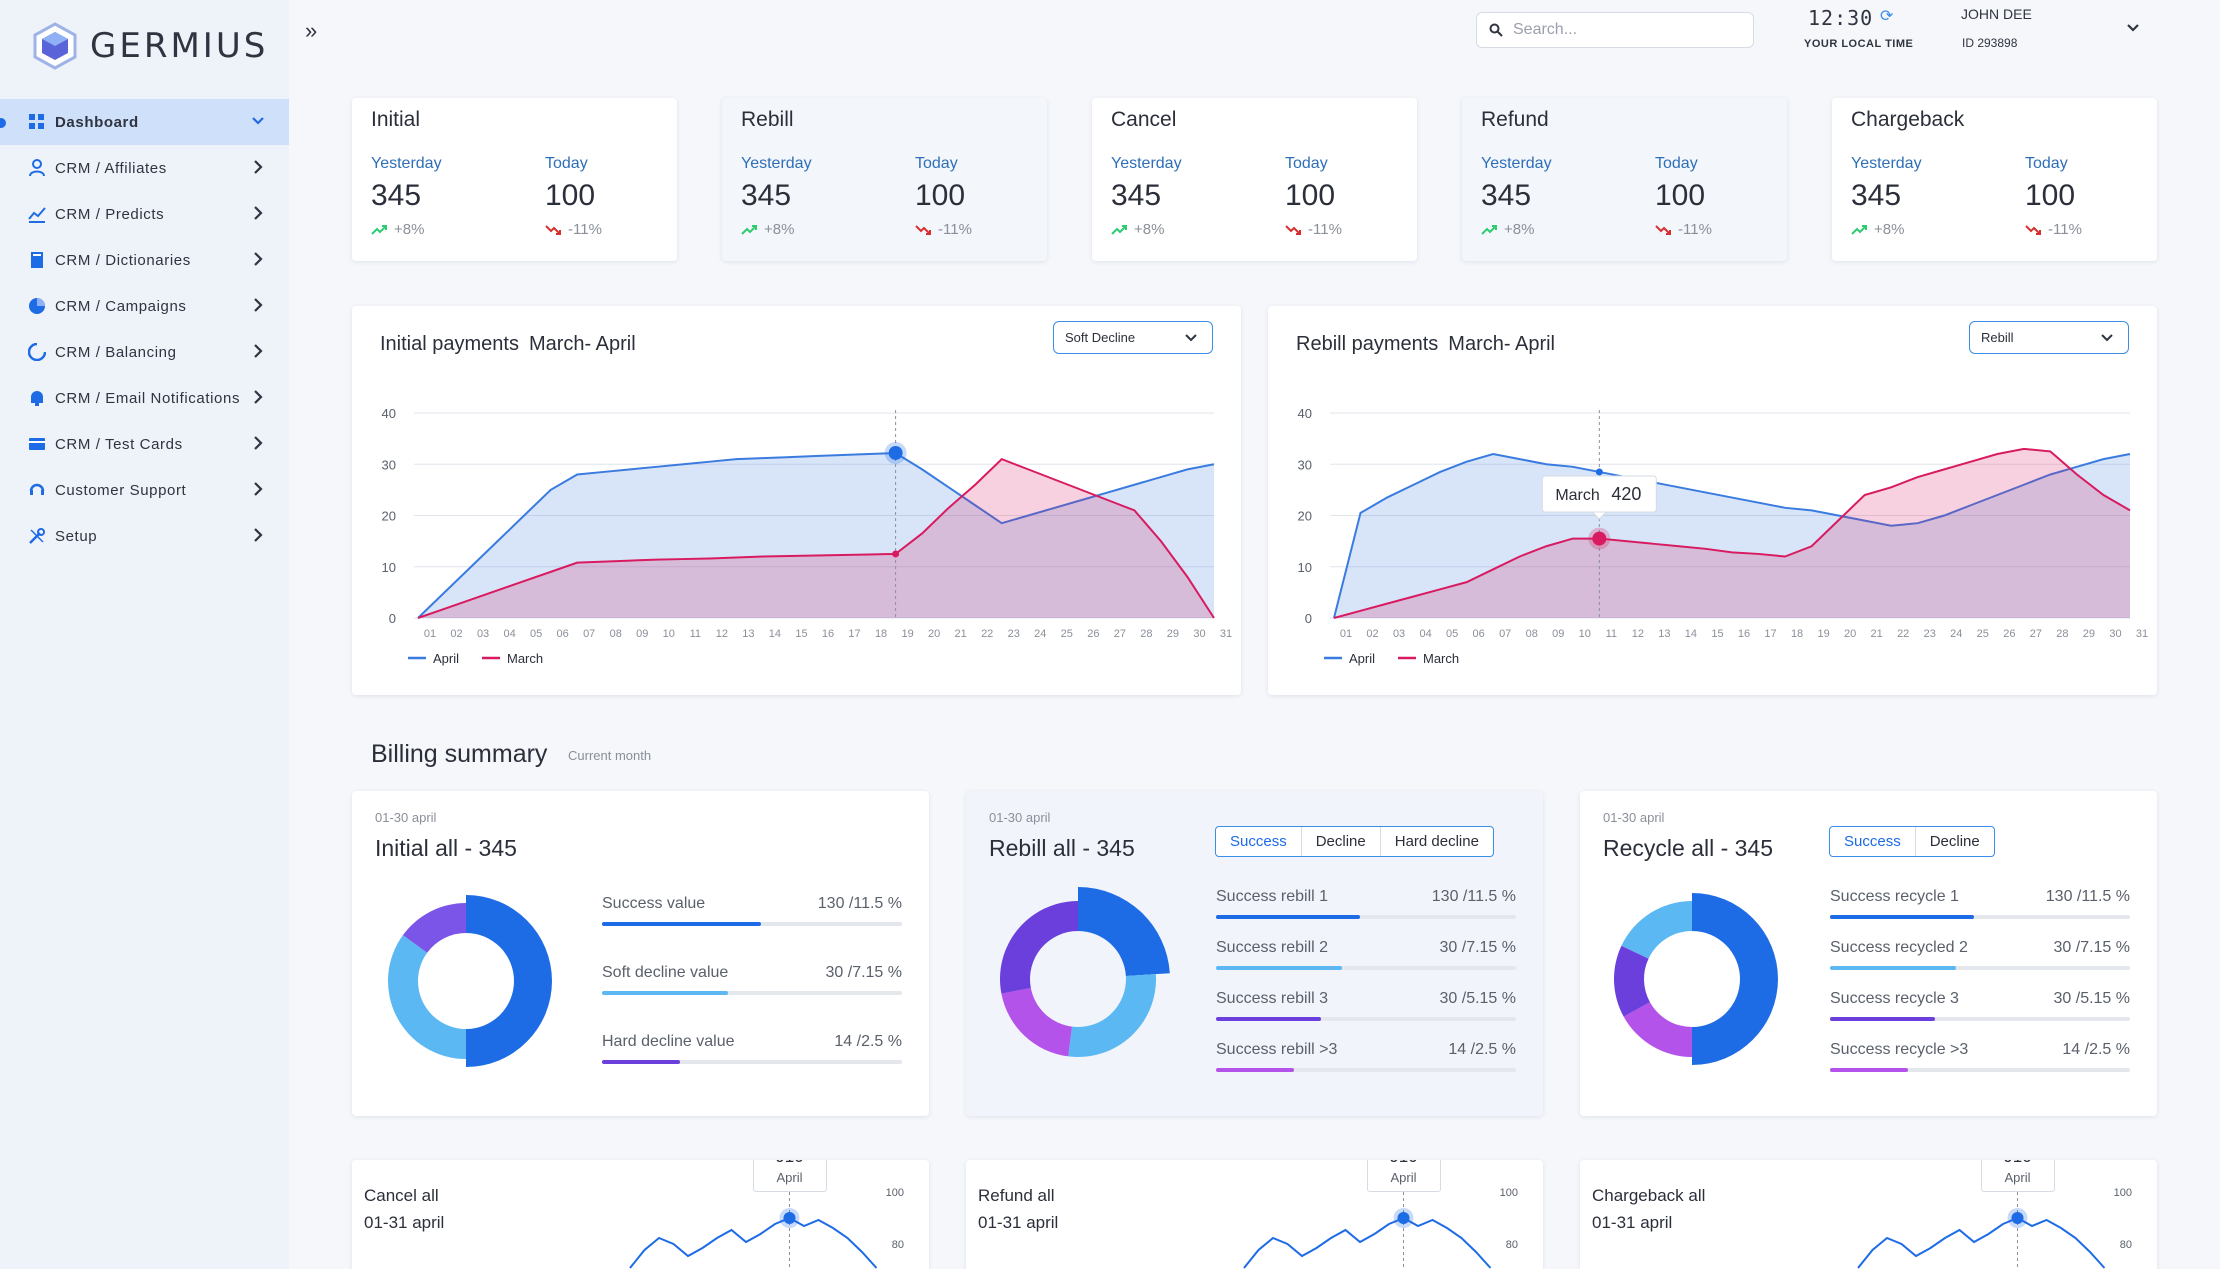  What do you see at coordinates (801, 634) in the screenshot?
I see `x-tick-label: 15` at bounding box center [801, 634].